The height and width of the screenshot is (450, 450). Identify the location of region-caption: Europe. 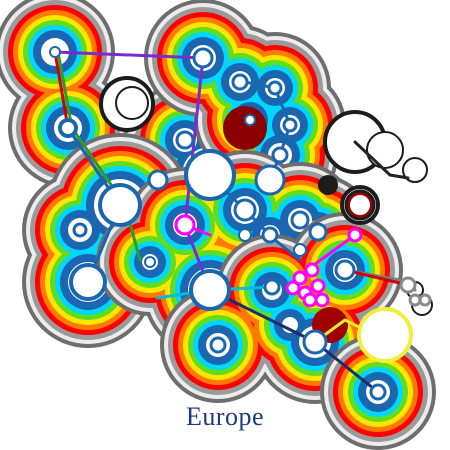
(225, 416).